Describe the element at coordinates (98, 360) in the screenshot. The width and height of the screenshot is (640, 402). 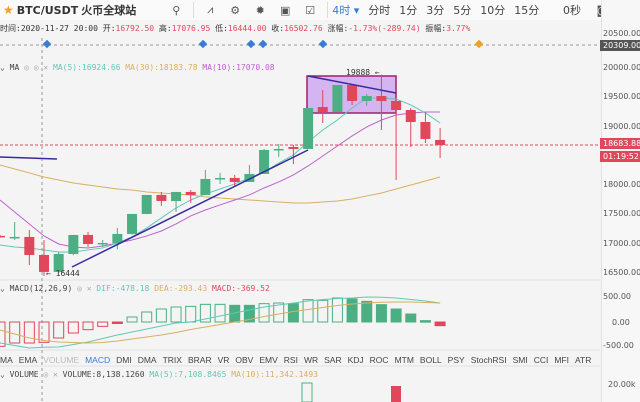
I see `tab-macd: MACD` at that location.